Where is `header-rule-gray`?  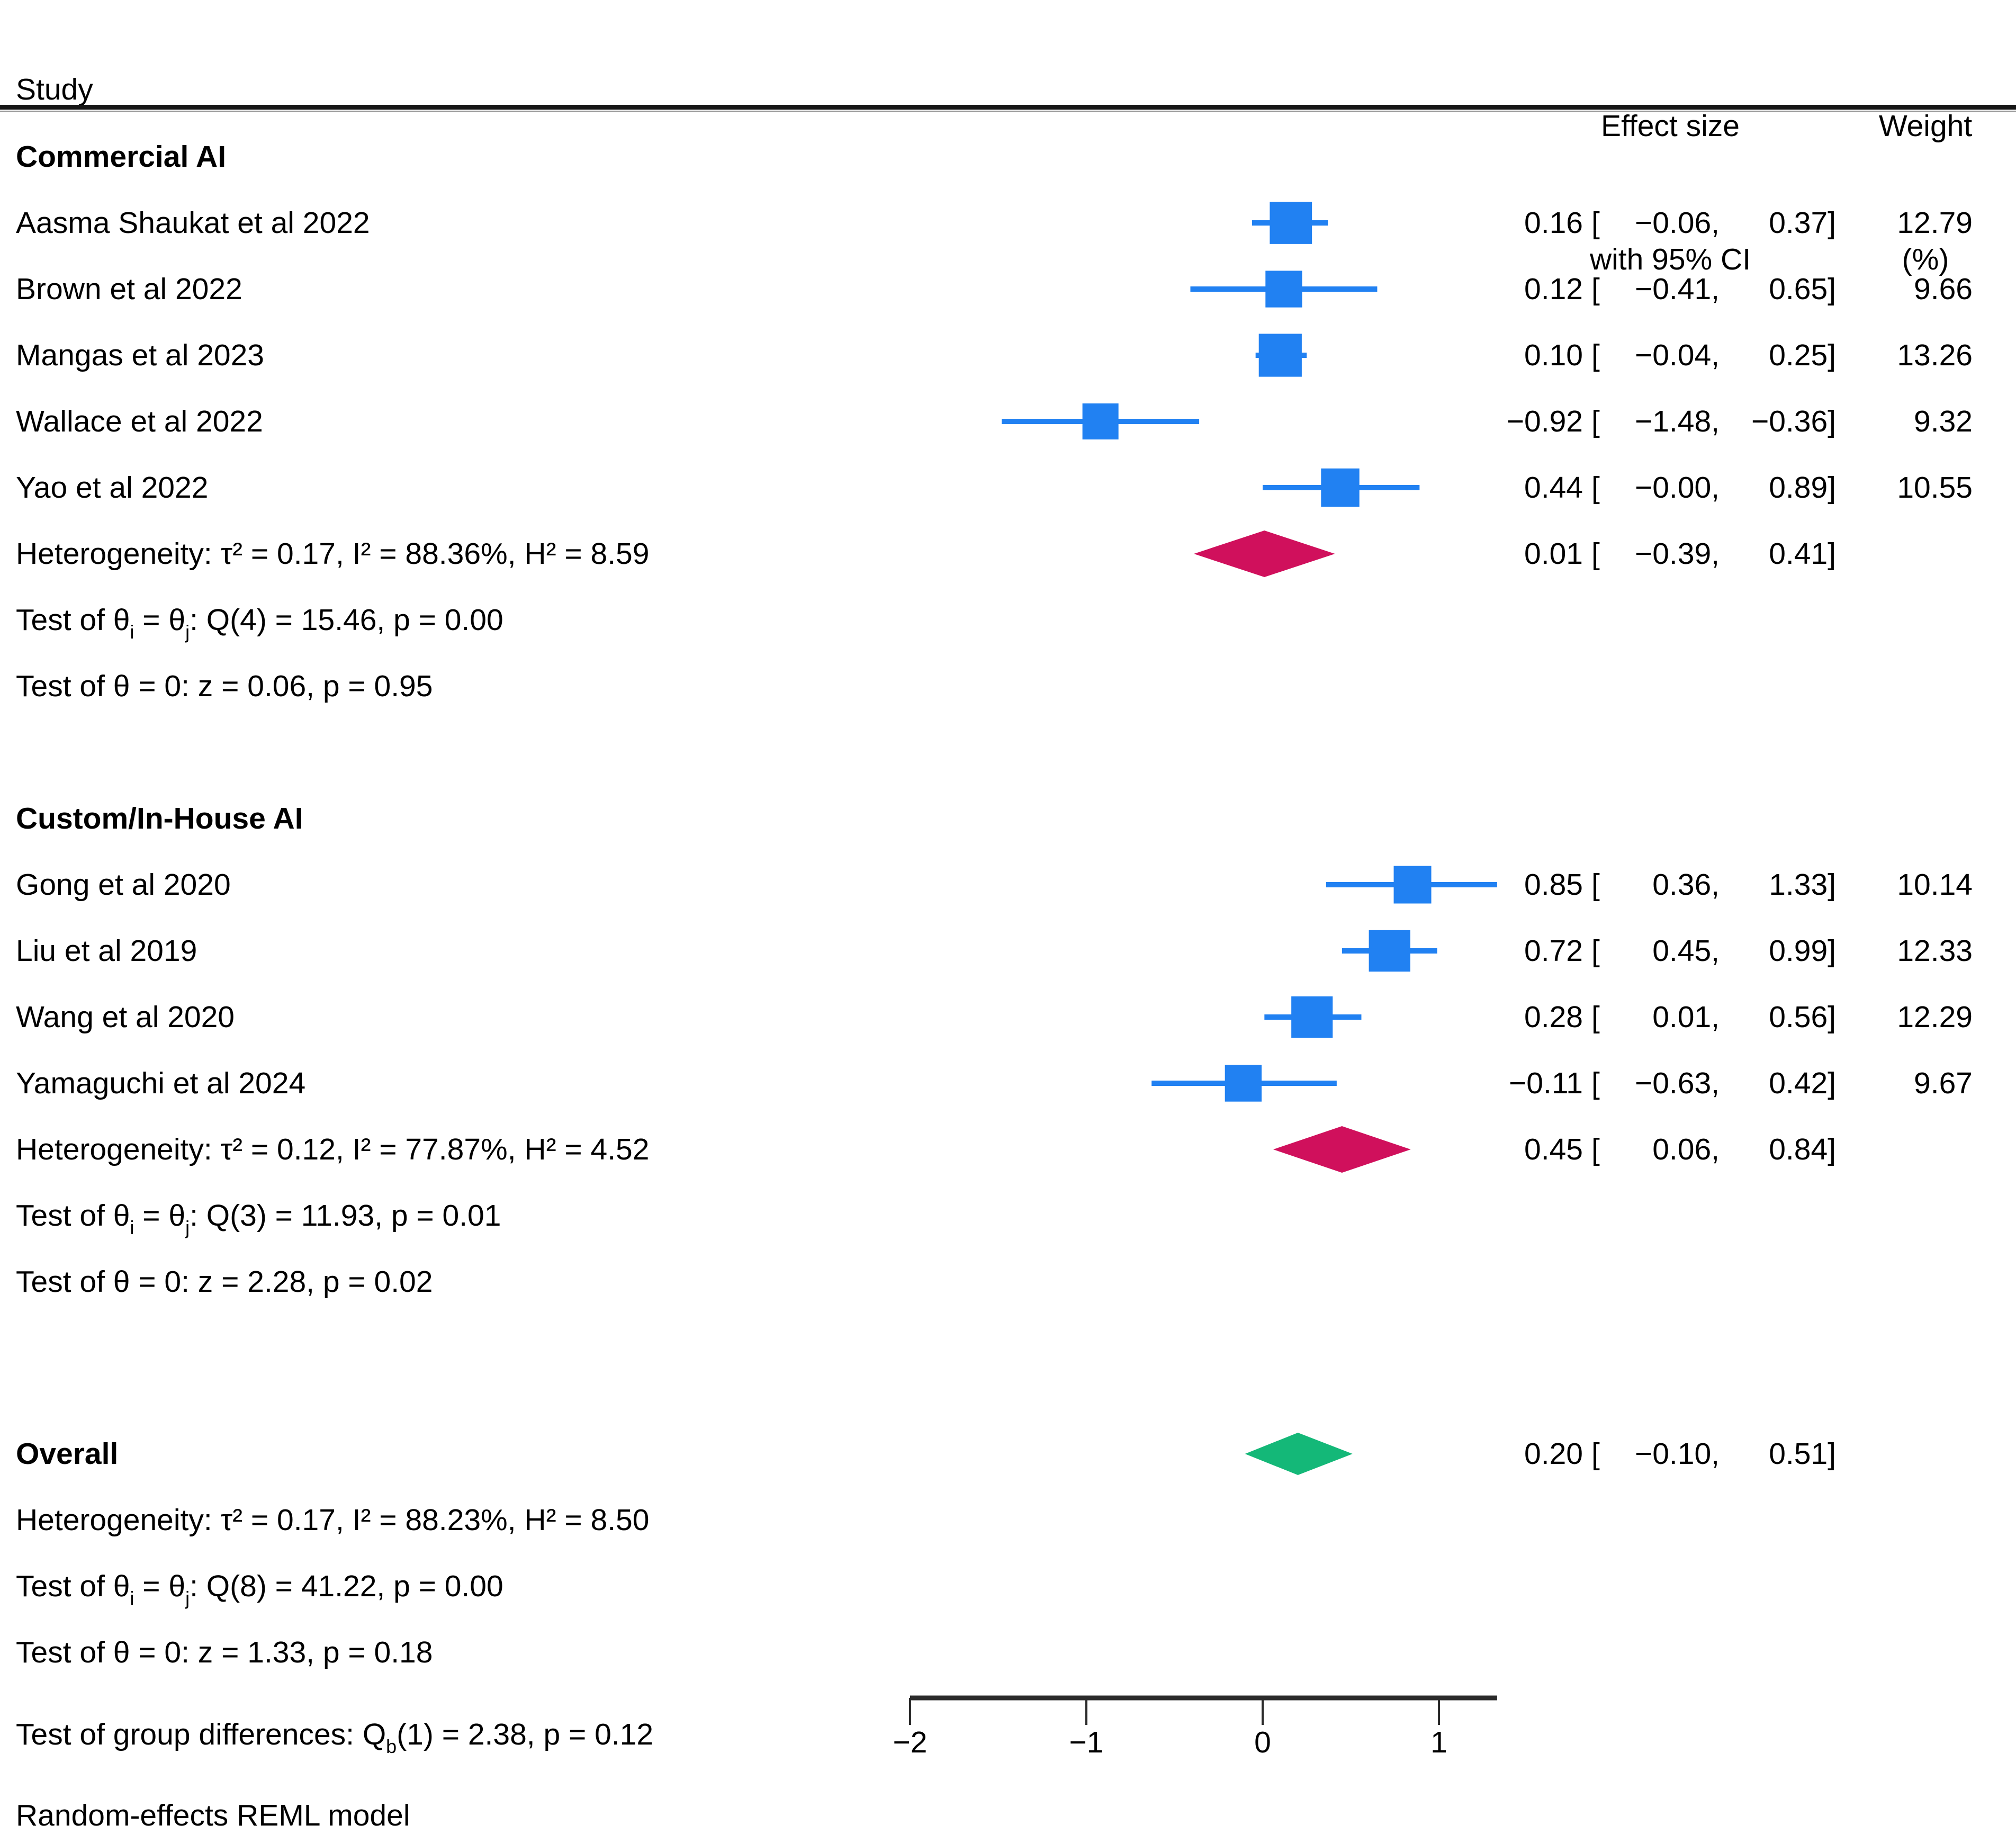 header-rule-gray is located at coordinates (1008, 111).